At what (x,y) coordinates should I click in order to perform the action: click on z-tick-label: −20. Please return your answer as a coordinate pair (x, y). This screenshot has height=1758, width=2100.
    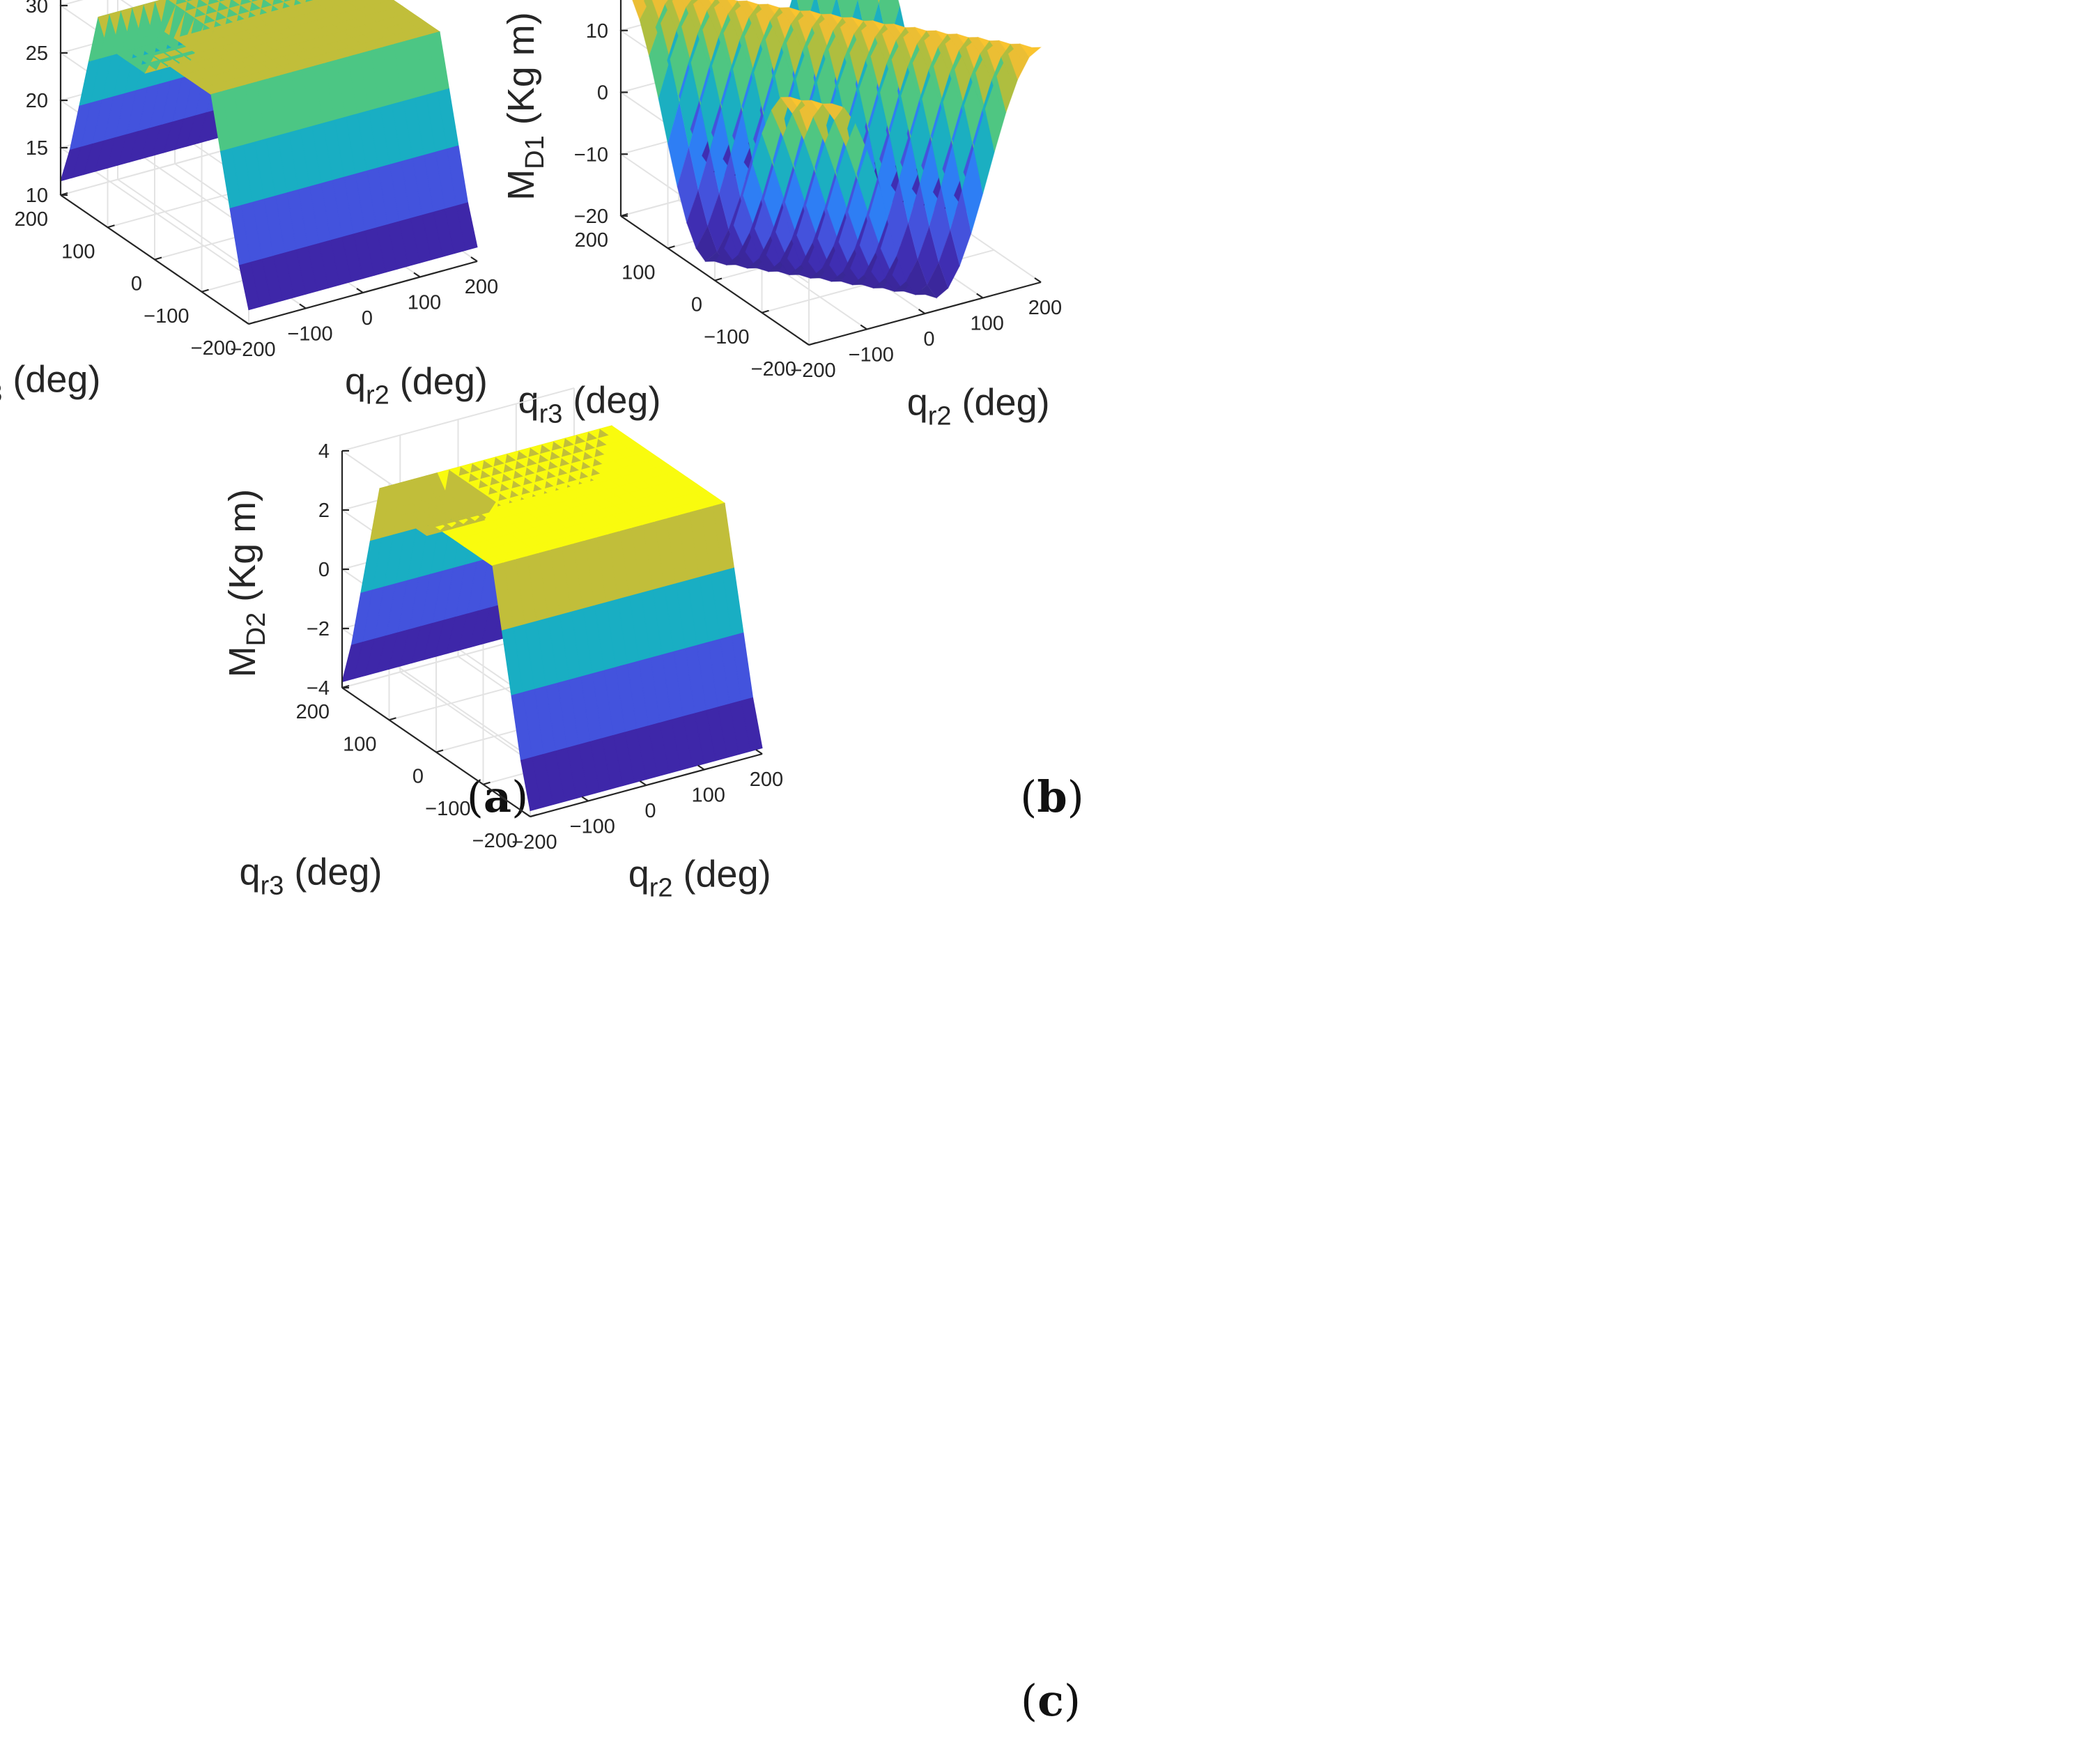
    Looking at the image, I should click on (591, 217).